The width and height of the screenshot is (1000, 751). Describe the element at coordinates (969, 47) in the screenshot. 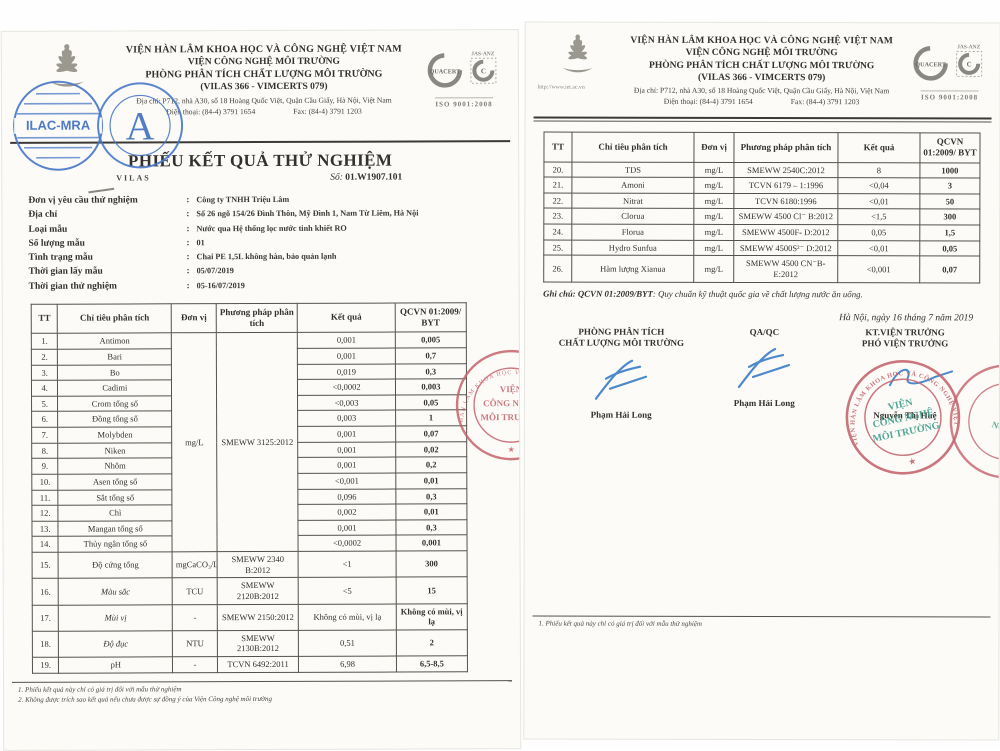

I see `svg-text: JAS-ANZ` at that location.